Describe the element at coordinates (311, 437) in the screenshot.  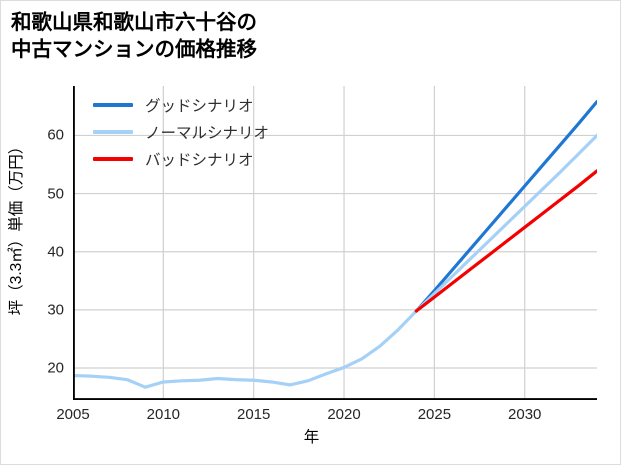
I see `x-axis-label: 年` at that location.